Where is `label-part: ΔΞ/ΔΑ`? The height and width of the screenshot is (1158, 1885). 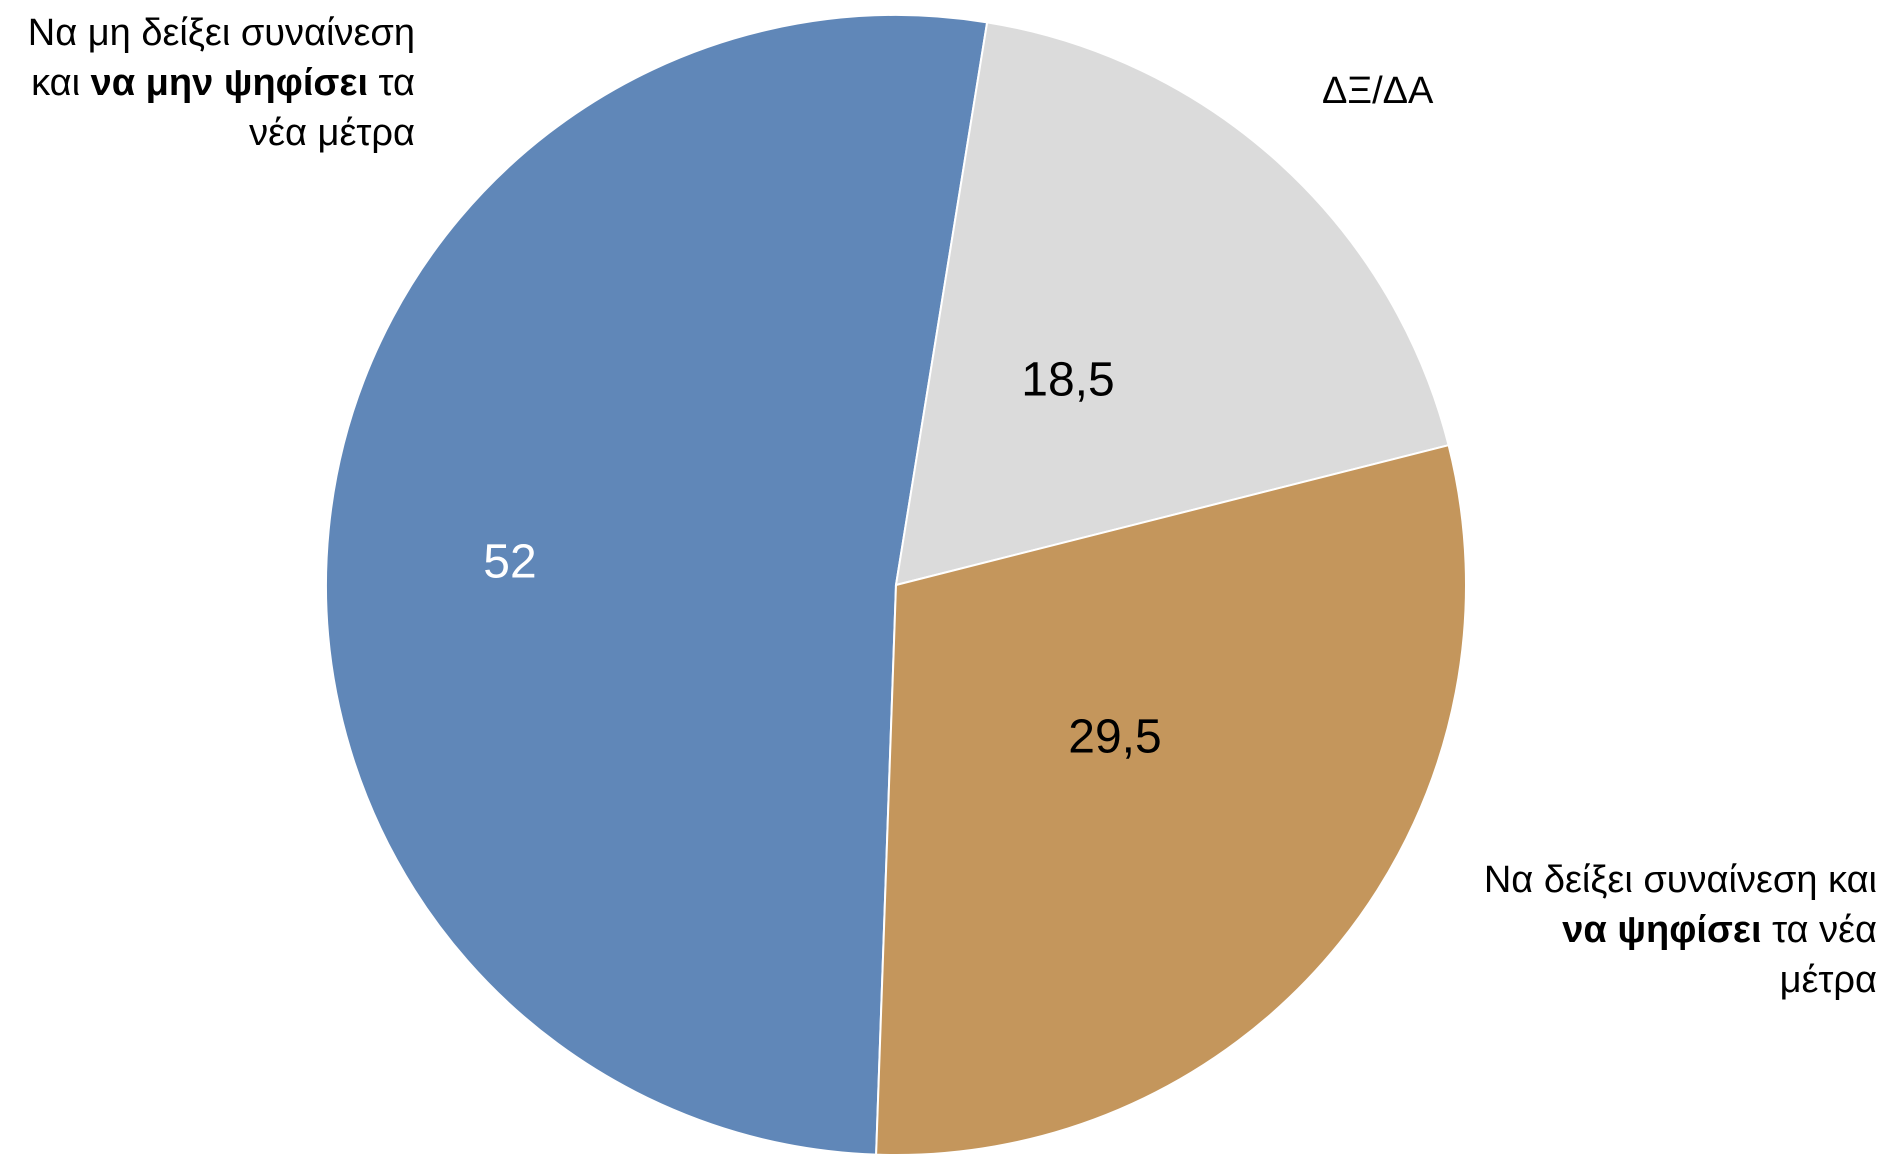 label-part: ΔΞ/ΔΑ is located at coordinates (1378, 91).